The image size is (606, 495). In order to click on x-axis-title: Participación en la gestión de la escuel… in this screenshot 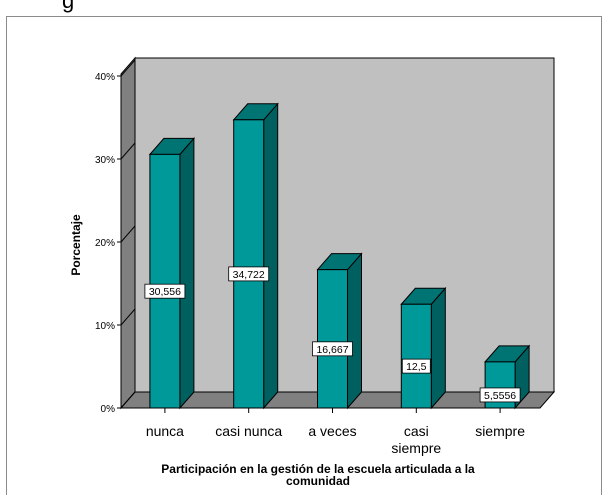, I will do `click(318, 475)`.